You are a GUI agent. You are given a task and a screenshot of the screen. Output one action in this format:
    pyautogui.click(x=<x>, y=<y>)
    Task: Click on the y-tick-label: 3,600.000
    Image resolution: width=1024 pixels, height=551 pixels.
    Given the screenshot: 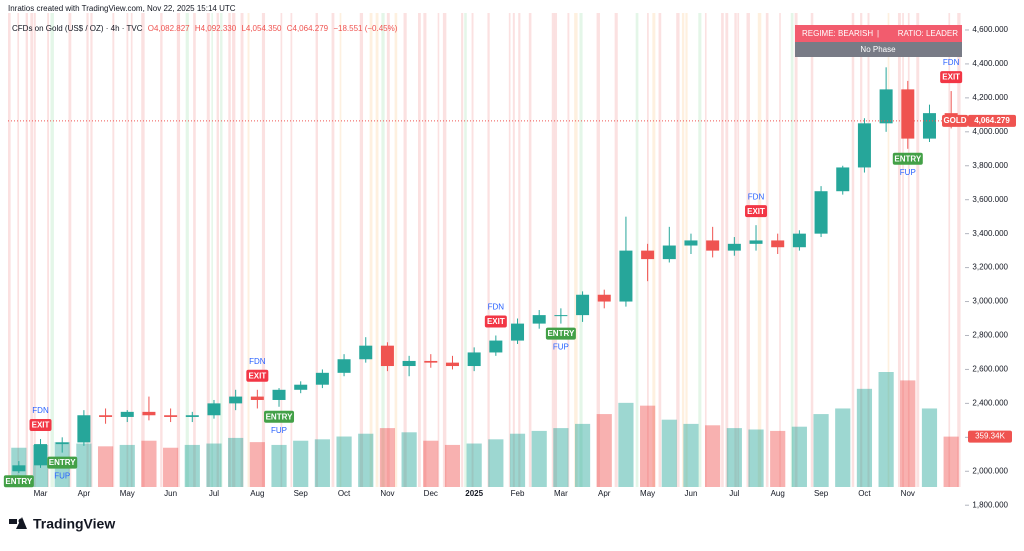 What is the action you would take?
    pyautogui.click(x=990, y=199)
    